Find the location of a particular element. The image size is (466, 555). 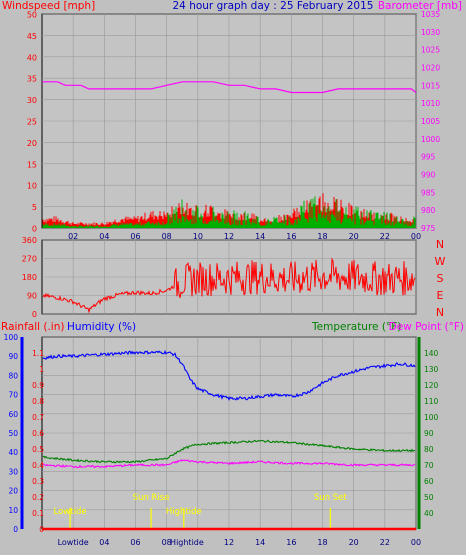

rainfall-tick-label: 0.8 is located at coordinates (38, 401).